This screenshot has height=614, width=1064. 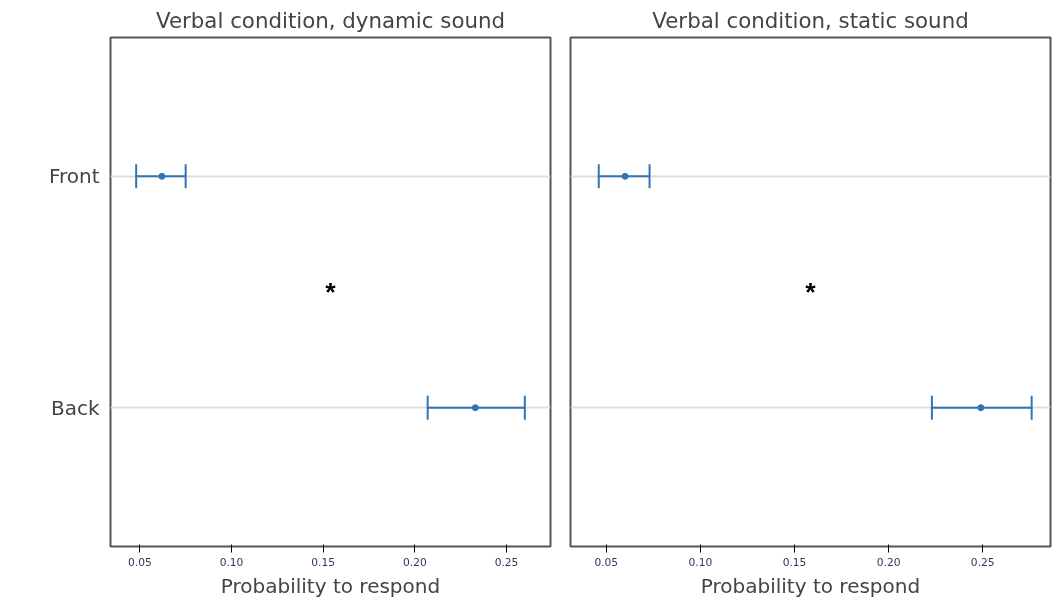 I want to click on chart-title: Verbal condition, dynamic sound, so click(x=330, y=20).